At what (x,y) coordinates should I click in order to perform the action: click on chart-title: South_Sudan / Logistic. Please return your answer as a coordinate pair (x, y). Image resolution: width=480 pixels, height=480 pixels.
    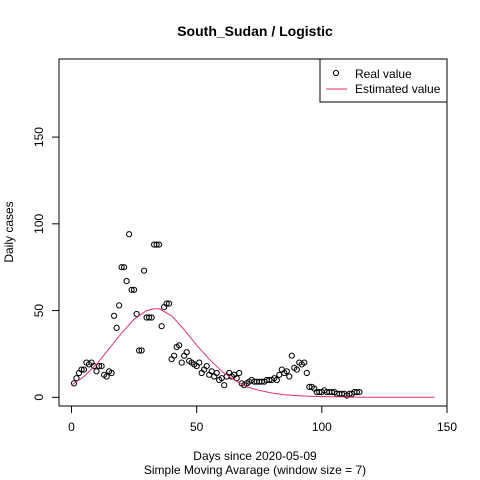
    Looking at the image, I should click on (255, 31).